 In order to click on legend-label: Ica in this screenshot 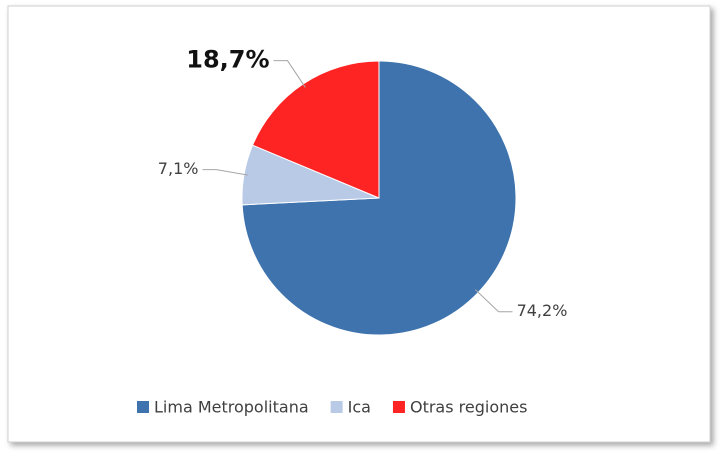, I will do `click(359, 407)`.